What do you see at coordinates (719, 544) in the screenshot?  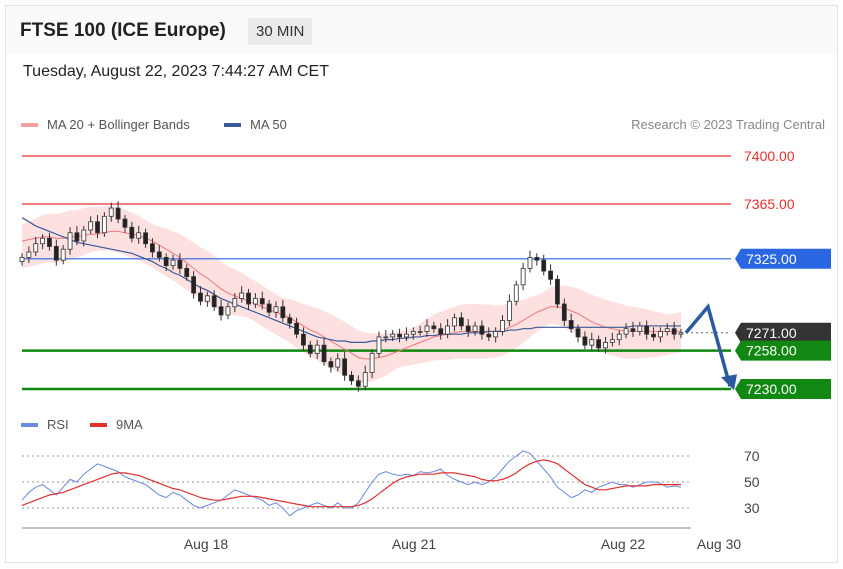 I see `x-tick-Aug-30: Aug 30` at bounding box center [719, 544].